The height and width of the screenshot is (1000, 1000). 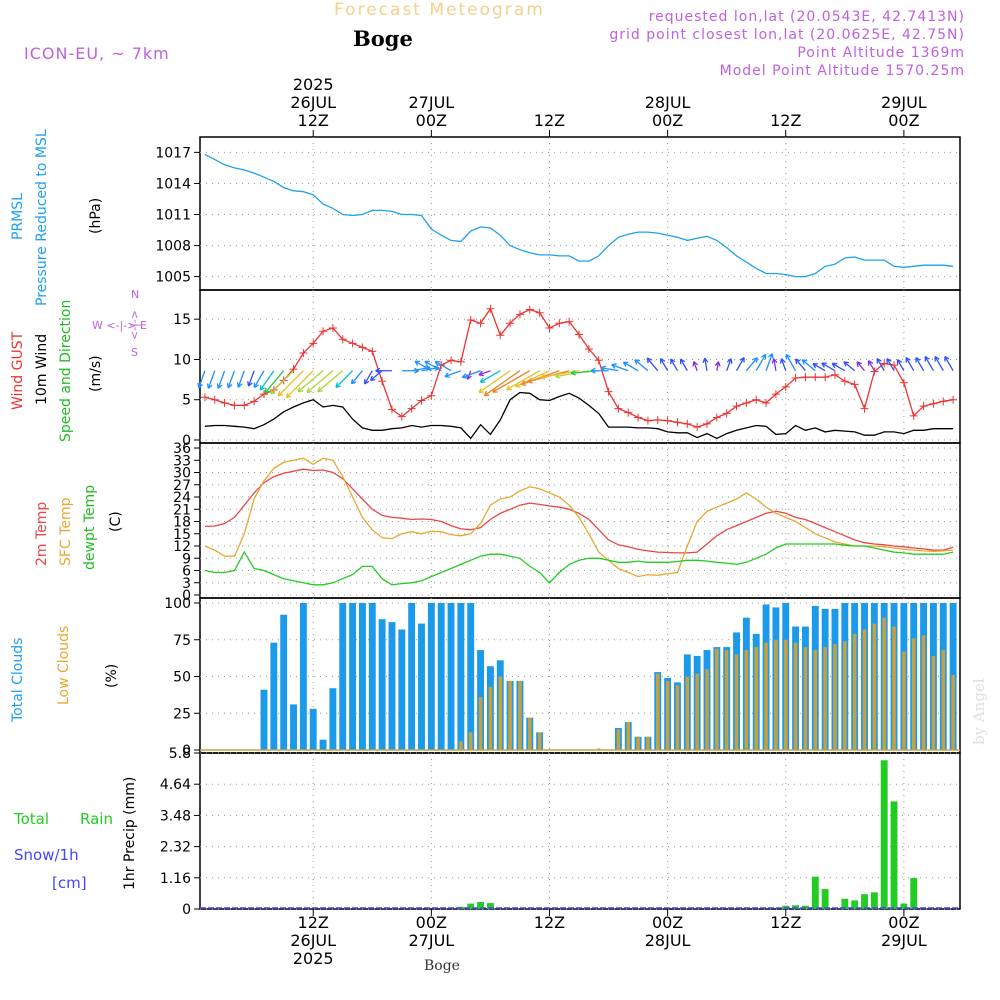 I want to click on panel-frame, so click(x=580, y=831).